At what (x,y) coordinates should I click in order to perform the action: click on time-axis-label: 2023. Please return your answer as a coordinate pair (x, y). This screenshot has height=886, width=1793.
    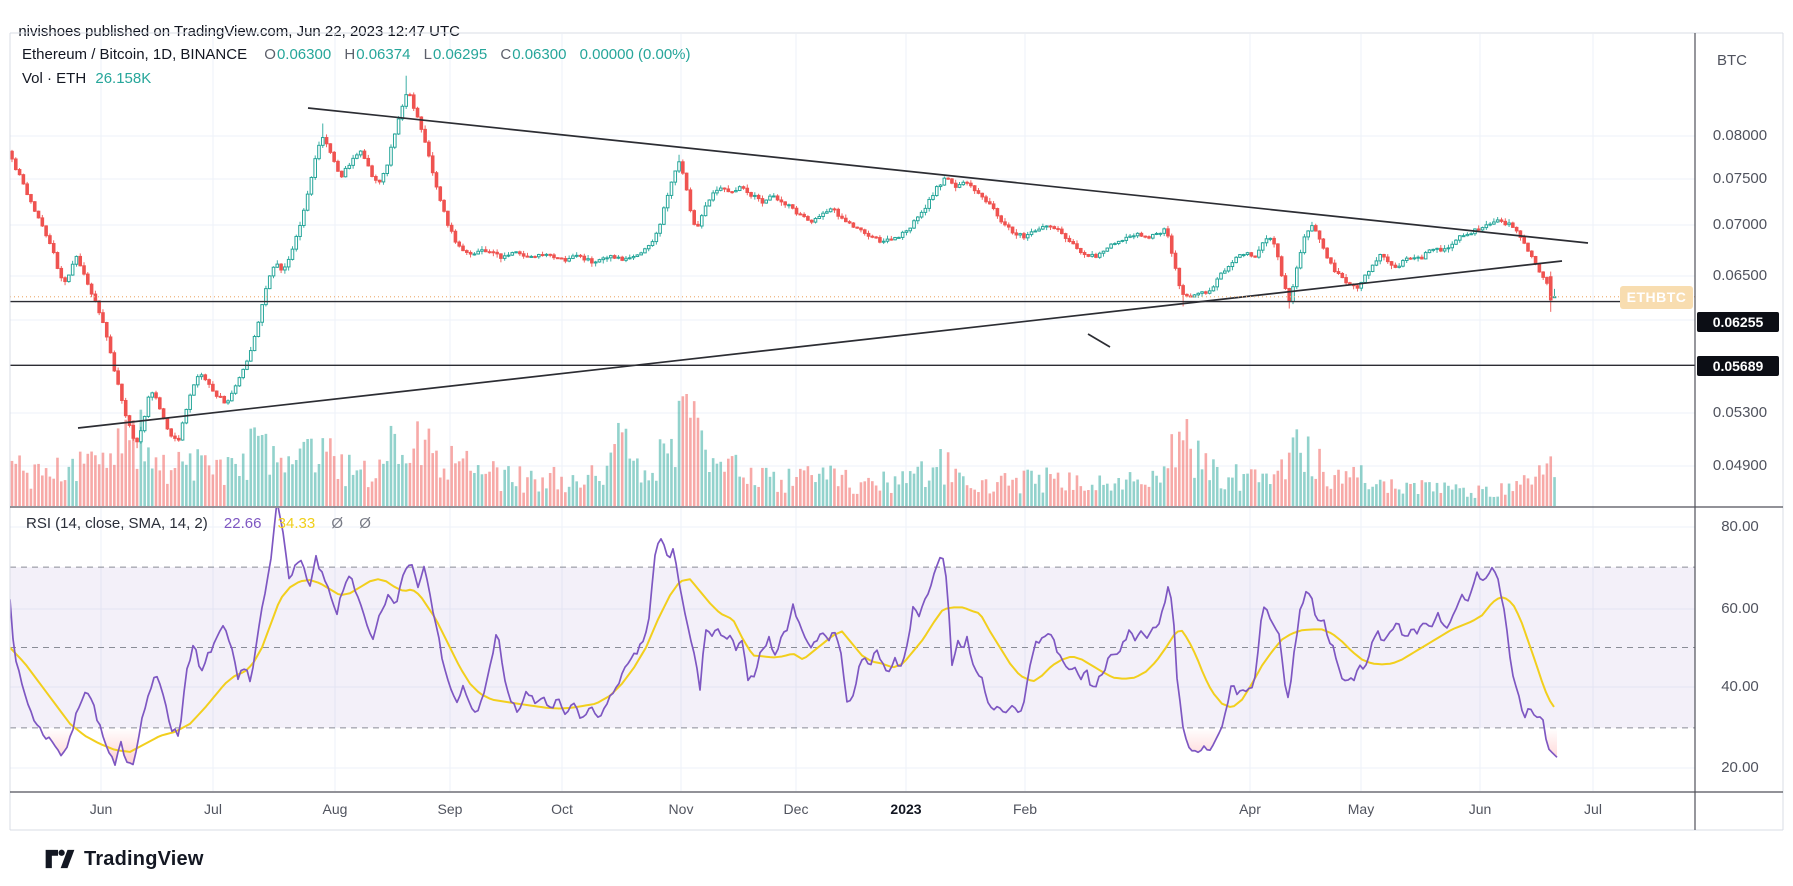
    Looking at the image, I should click on (906, 809).